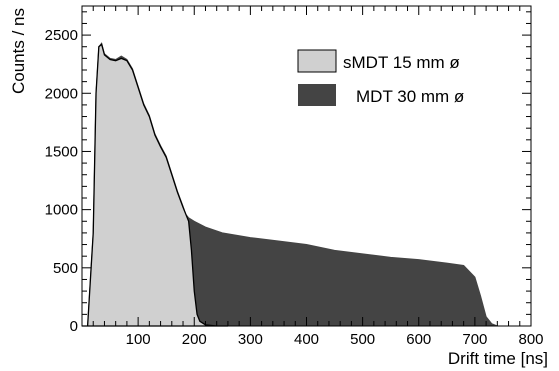 Image resolution: width=559 pixels, height=371 pixels. What do you see at coordinates (401, 62) in the screenshot?
I see `legend-label-smdt: sMDT 15 mm ø` at bounding box center [401, 62].